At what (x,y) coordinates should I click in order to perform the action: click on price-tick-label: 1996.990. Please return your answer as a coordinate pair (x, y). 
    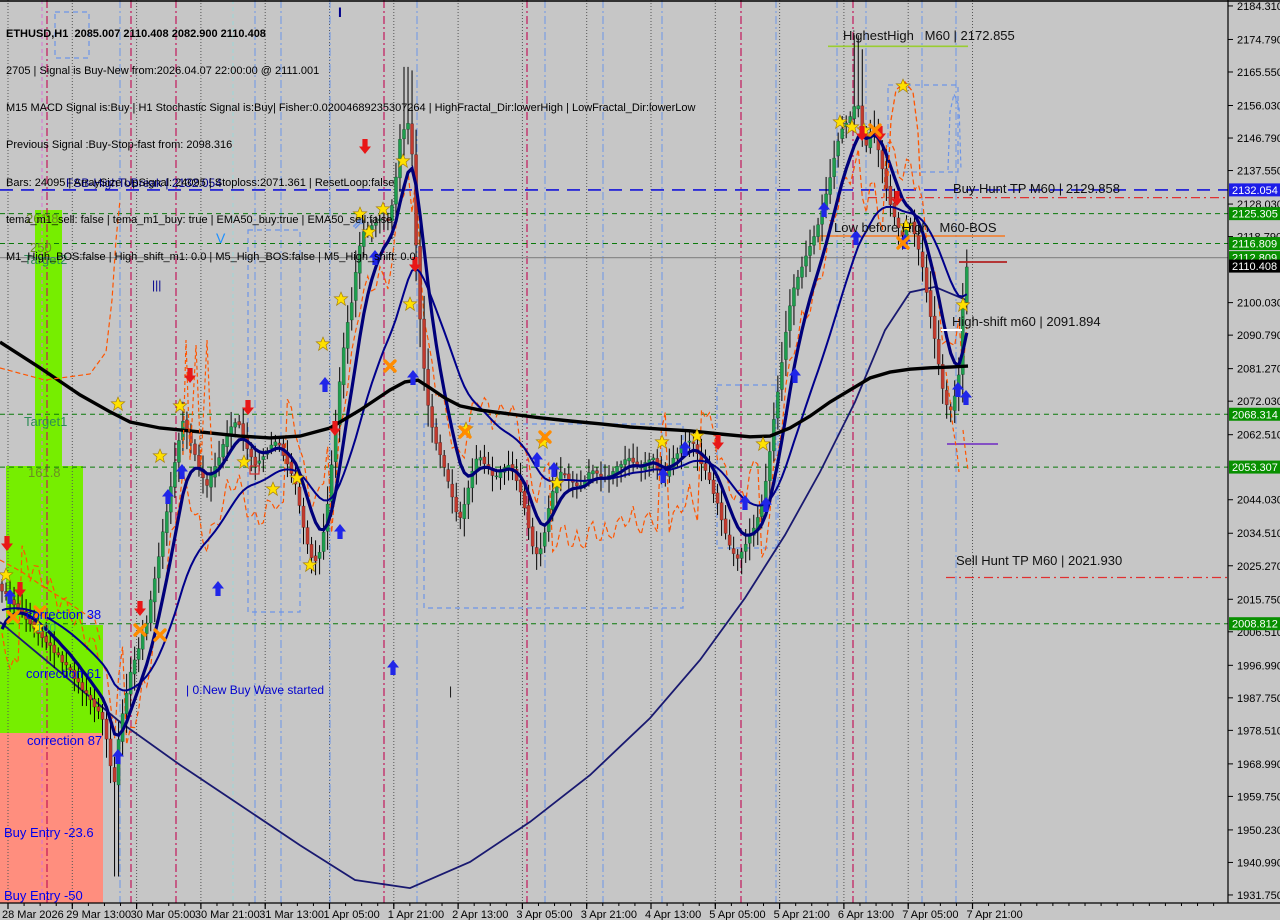
    Looking at the image, I should click on (1258, 666).